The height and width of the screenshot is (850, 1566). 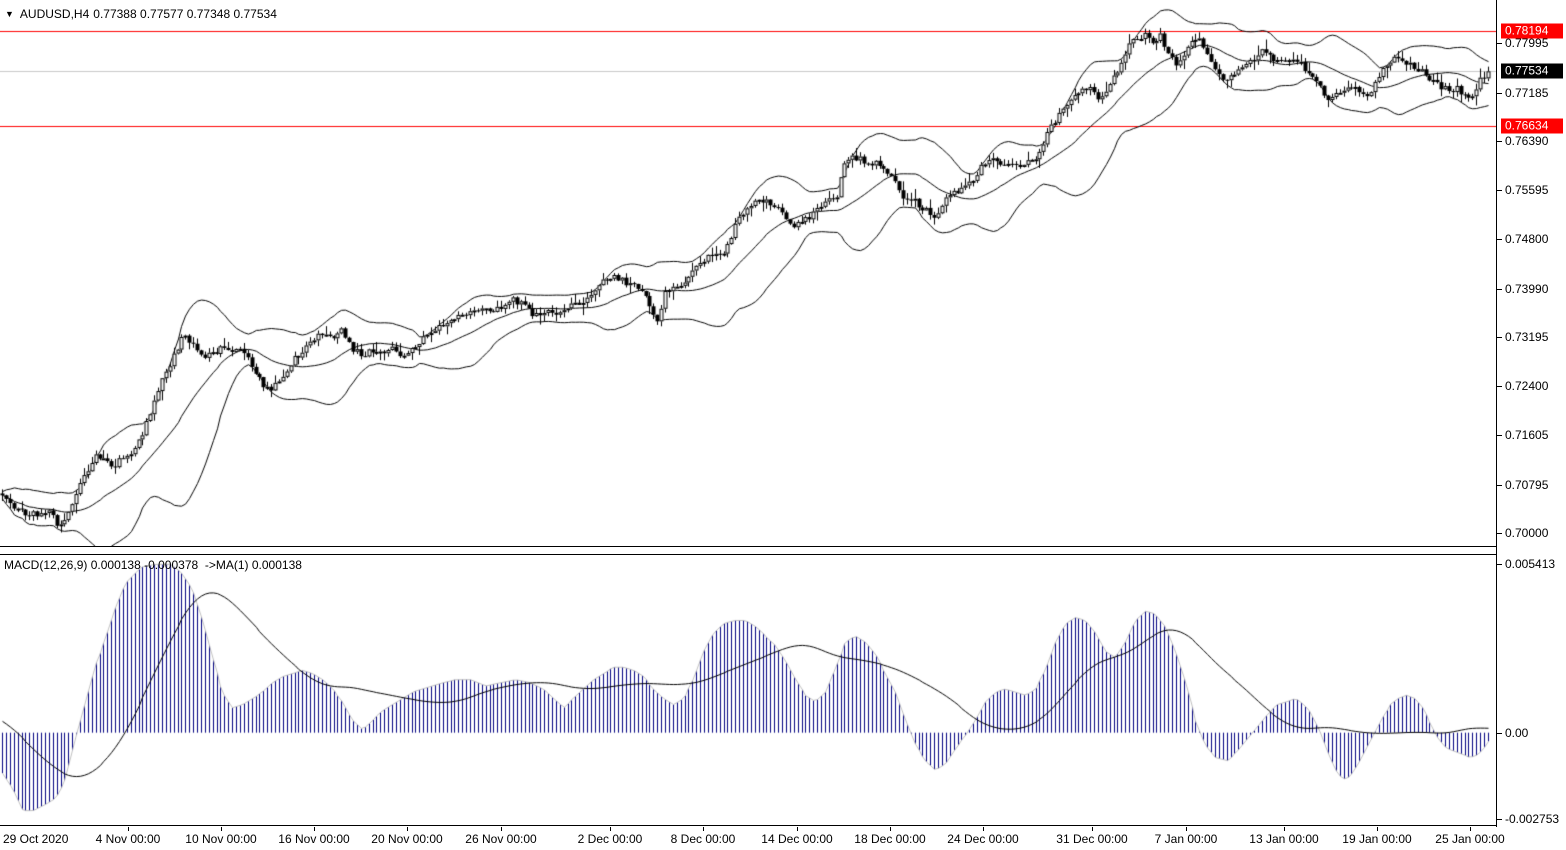 I want to click on date-tick-label: 20 Nov 00:00, so click(x=407, y=839).